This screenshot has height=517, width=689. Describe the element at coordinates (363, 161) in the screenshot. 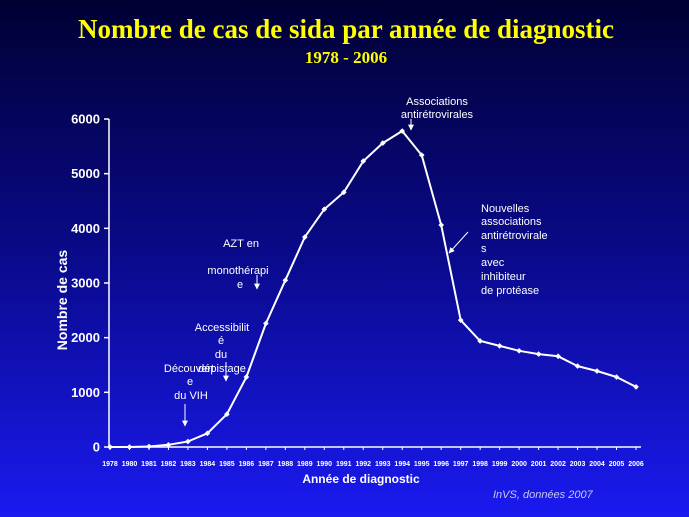

I see `data-point-1992` at that location.